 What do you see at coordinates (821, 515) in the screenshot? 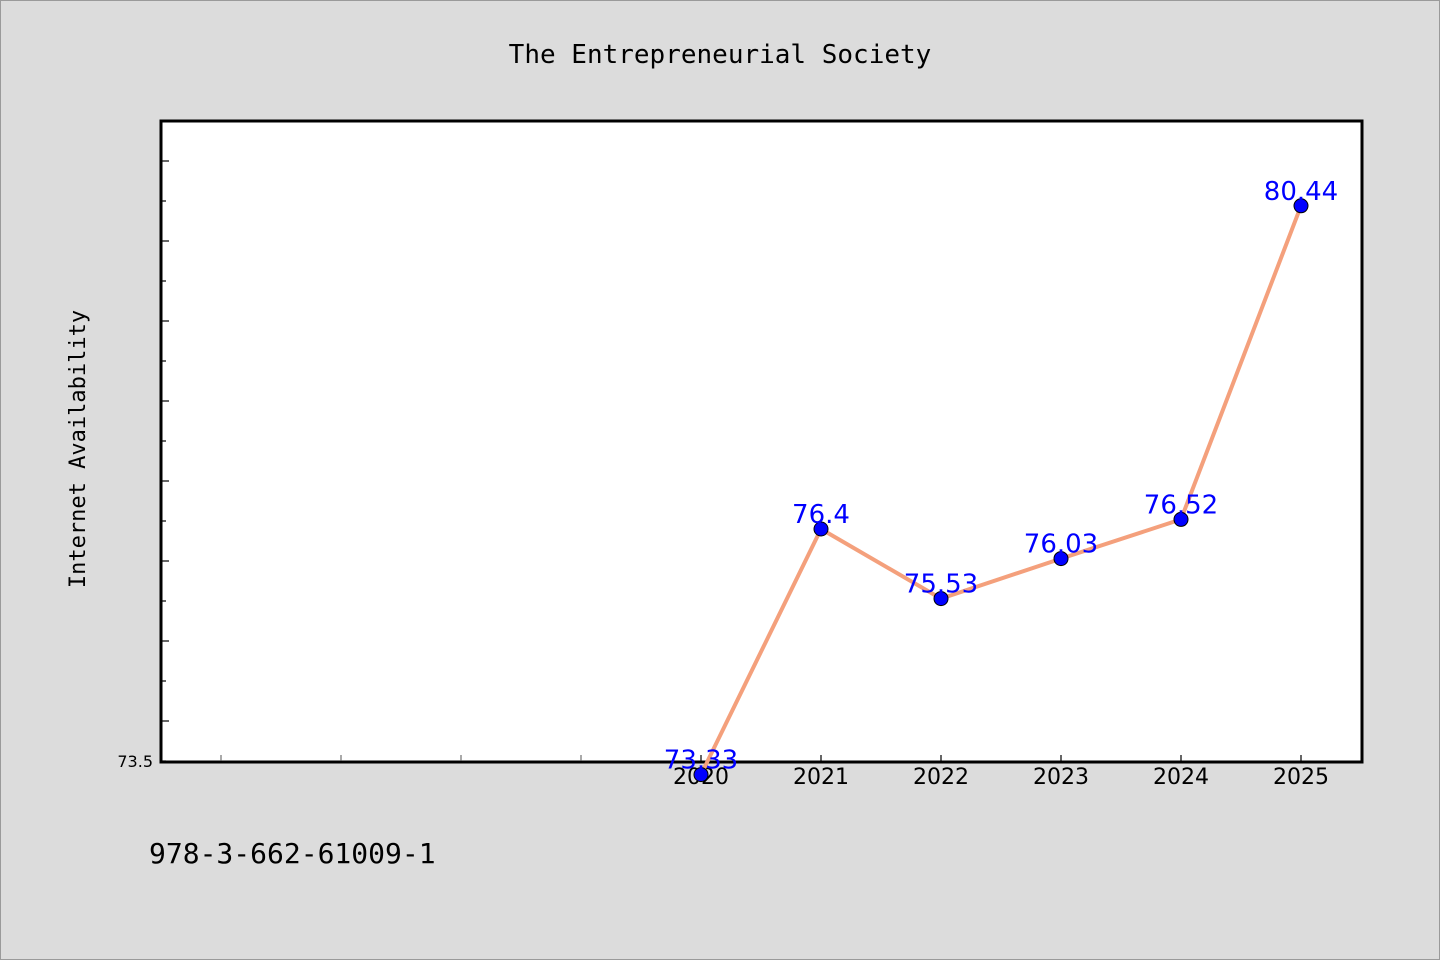
I see `data-label: 76.4` at bounding box center [821, 515].